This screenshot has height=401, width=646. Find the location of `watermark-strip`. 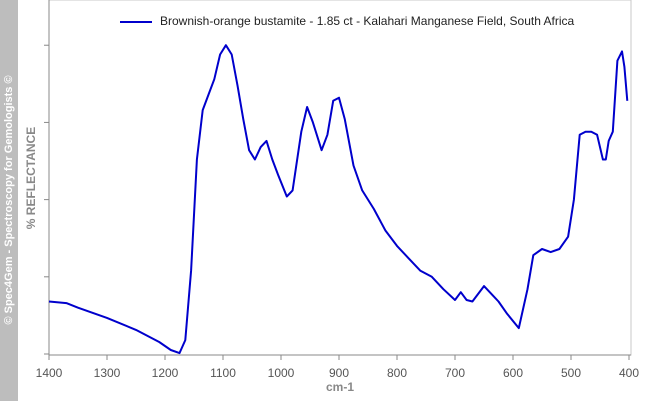

watermark-strip is located at coordinates (9, 200).